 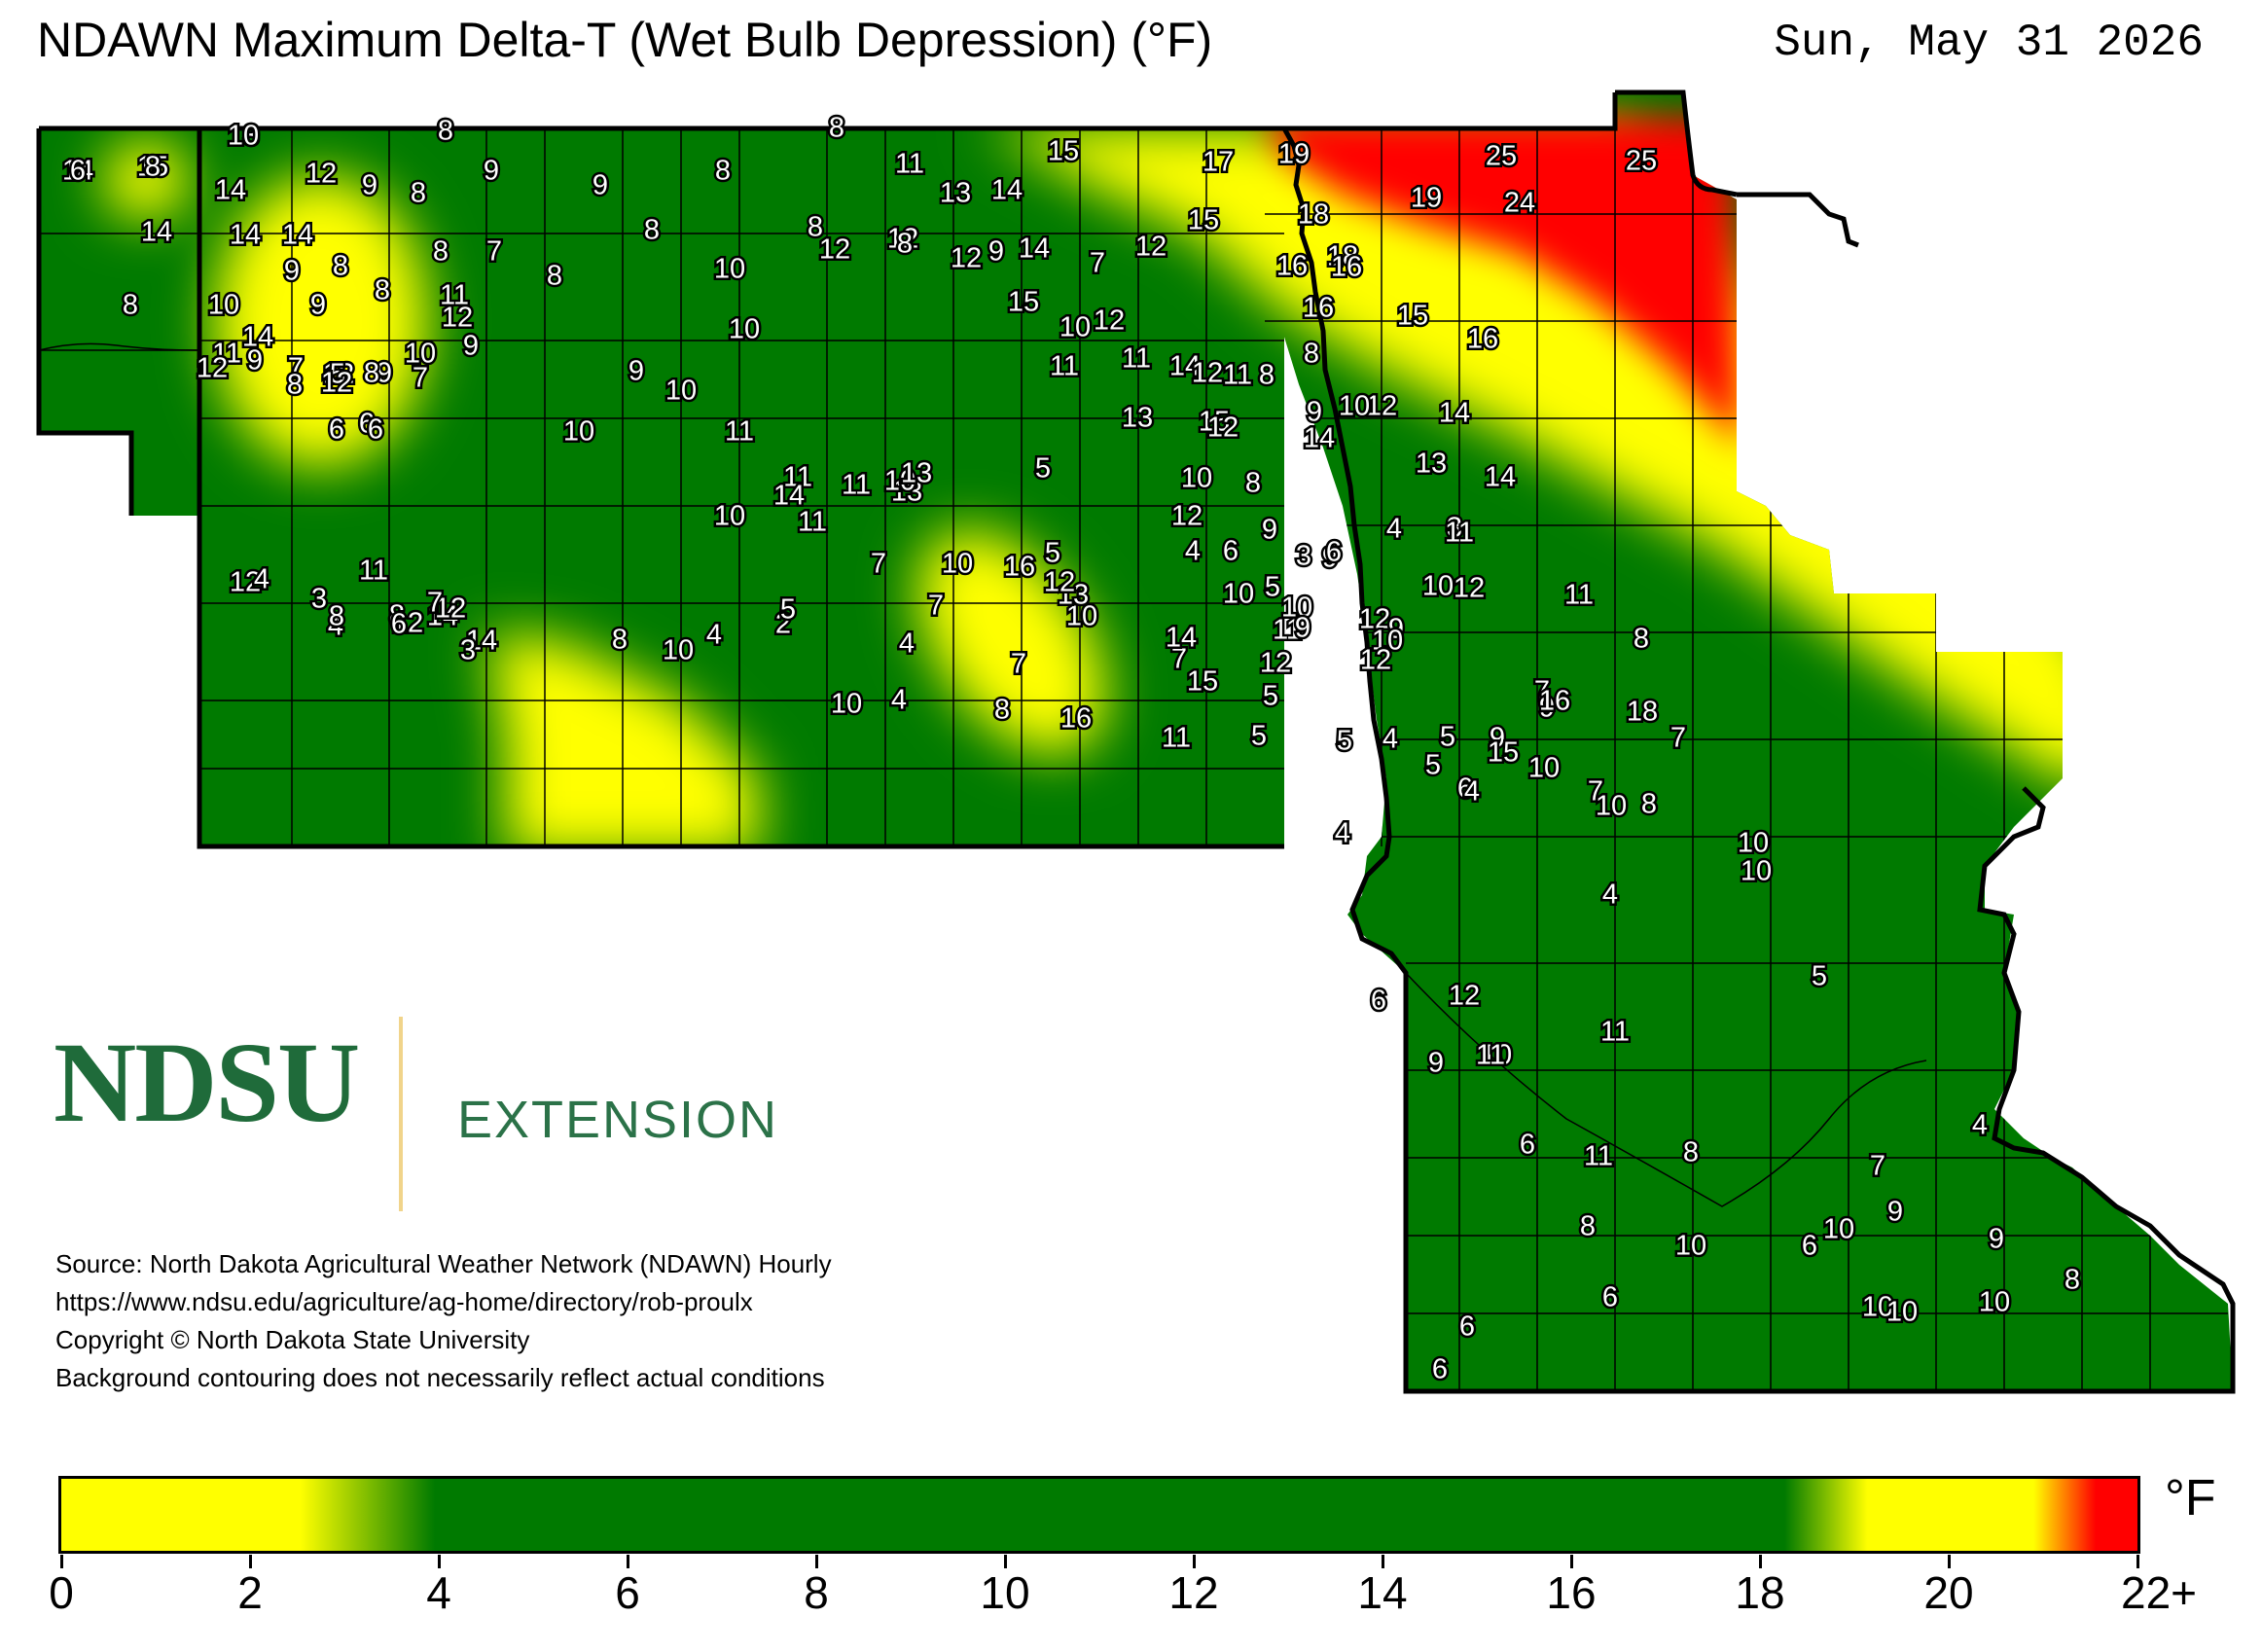 I want to click on legend-tick-label: 20, so click(x=1948, y=1592).